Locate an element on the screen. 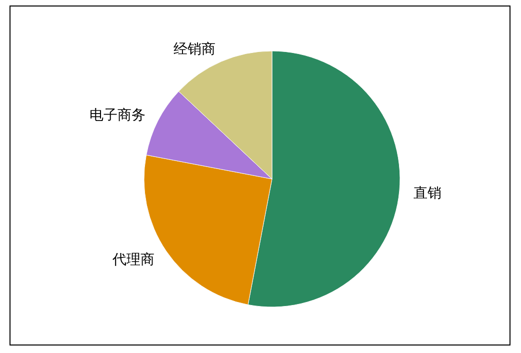 The image size is (521, 353). slice-label: 直销 is located at coordinates (427, 193).